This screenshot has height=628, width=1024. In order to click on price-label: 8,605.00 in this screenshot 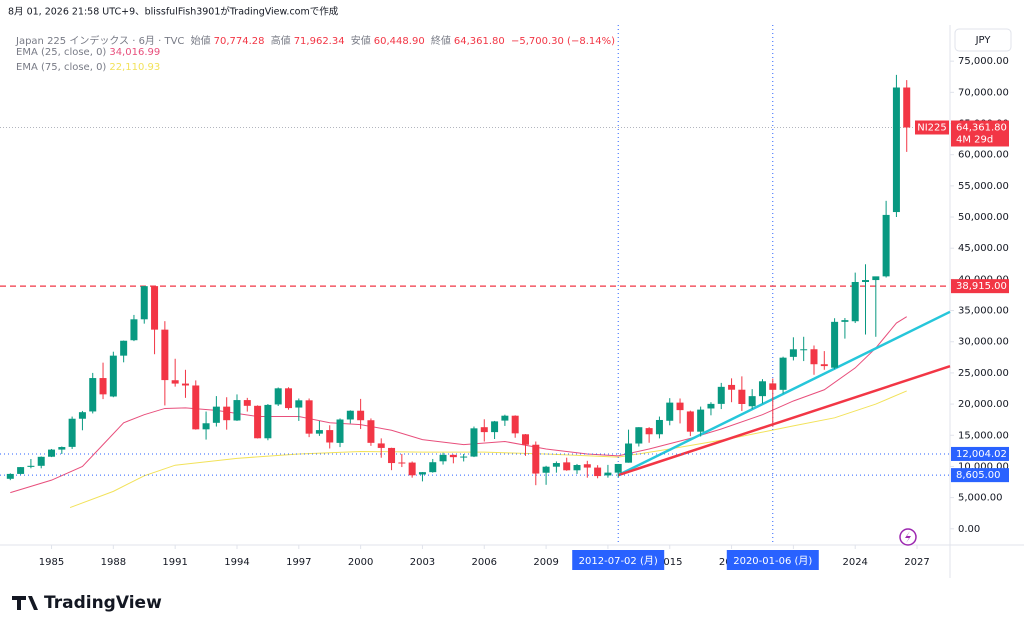, I will do `click(978, 475)`.